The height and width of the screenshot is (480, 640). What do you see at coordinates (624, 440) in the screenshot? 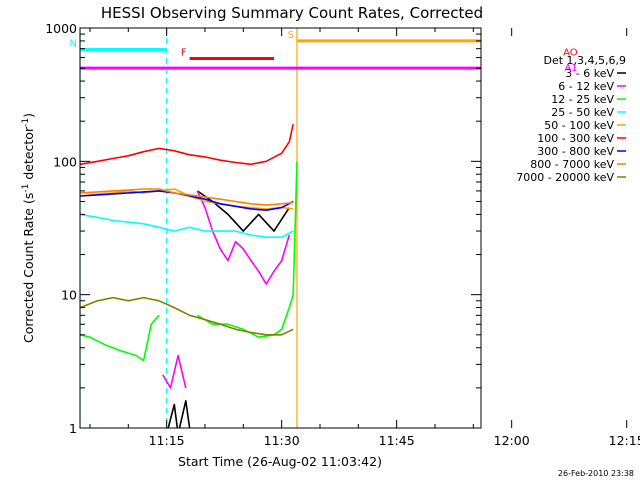
I see `x-tick-label-4: 12:15` at bounding box center [624, 440].